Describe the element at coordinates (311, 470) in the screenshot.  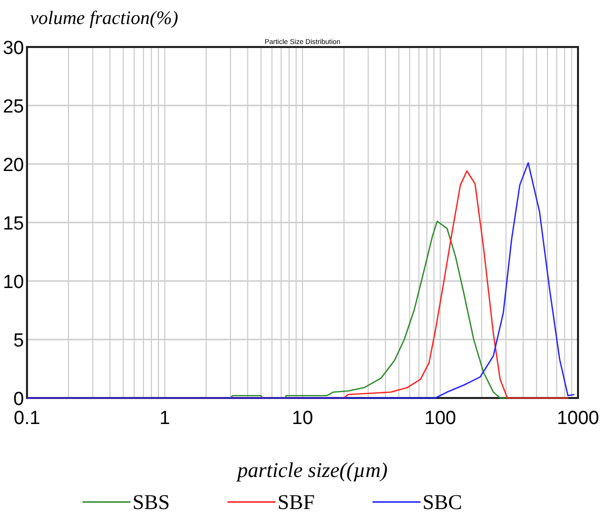
I see `x-axis-title: particle size((µm)` at that location.